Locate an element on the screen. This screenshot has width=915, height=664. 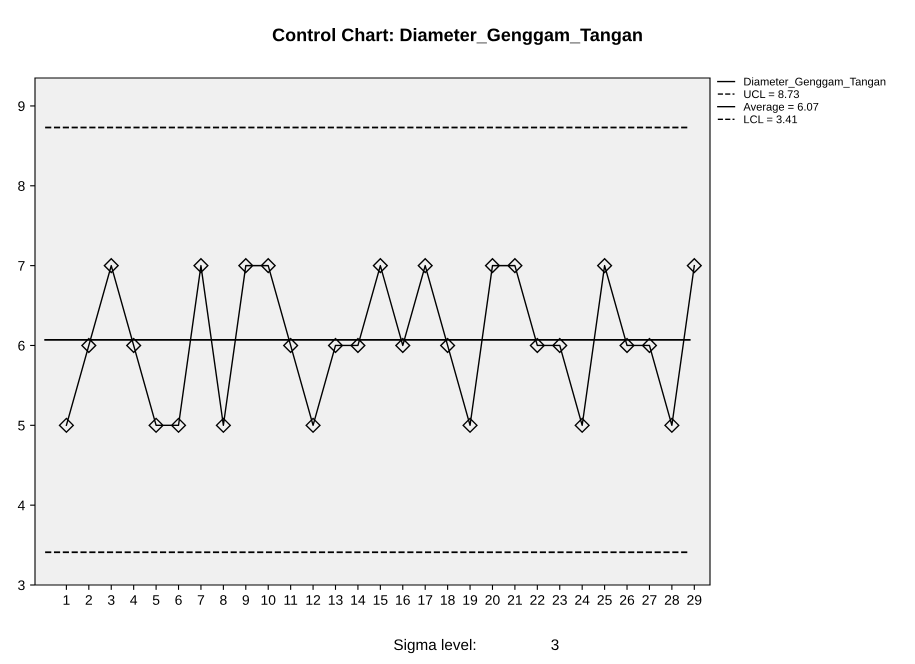
x-tick-label: 27 is located at coordinates (649, 600).